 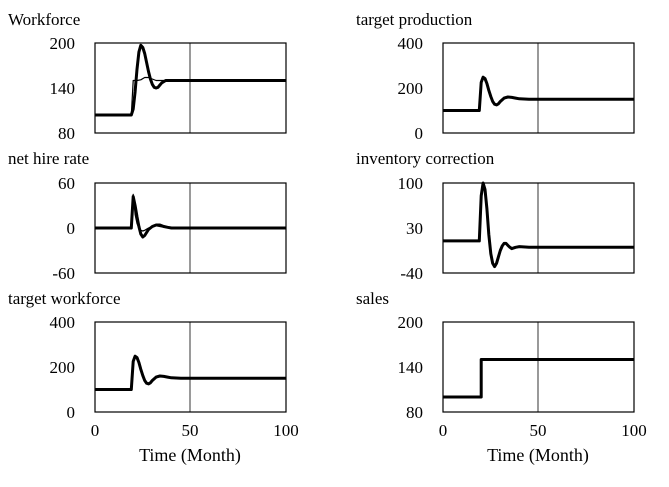 I want to click on panel-net-hire-rate: net hire rate 60 0 -60, so click(x=147, y=216).